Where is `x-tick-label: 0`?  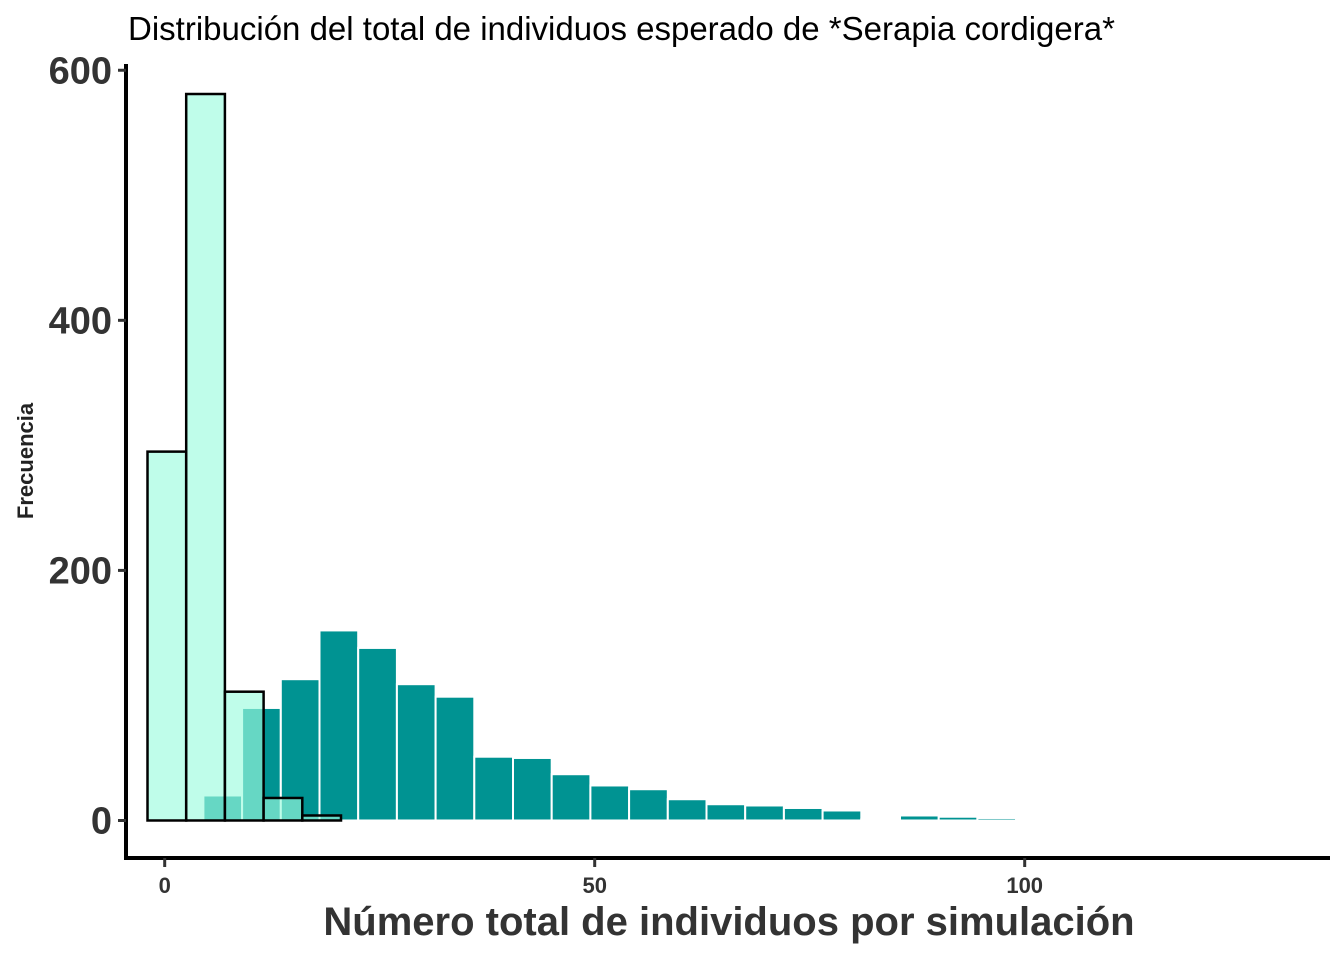 x-tick-label: 0 is located at coordinates (165, 885).